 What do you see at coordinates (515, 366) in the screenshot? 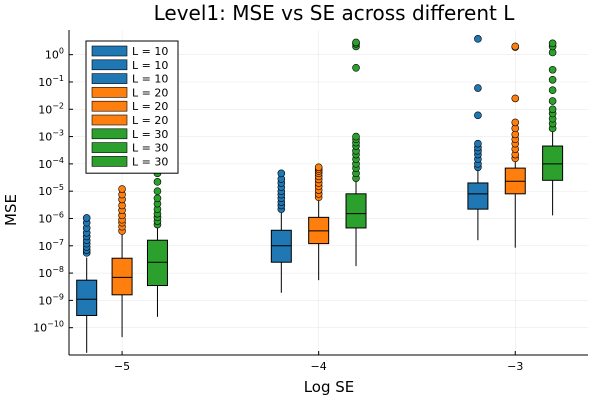
I see `x-tick-label: −3` at bounding box center [515, 366].